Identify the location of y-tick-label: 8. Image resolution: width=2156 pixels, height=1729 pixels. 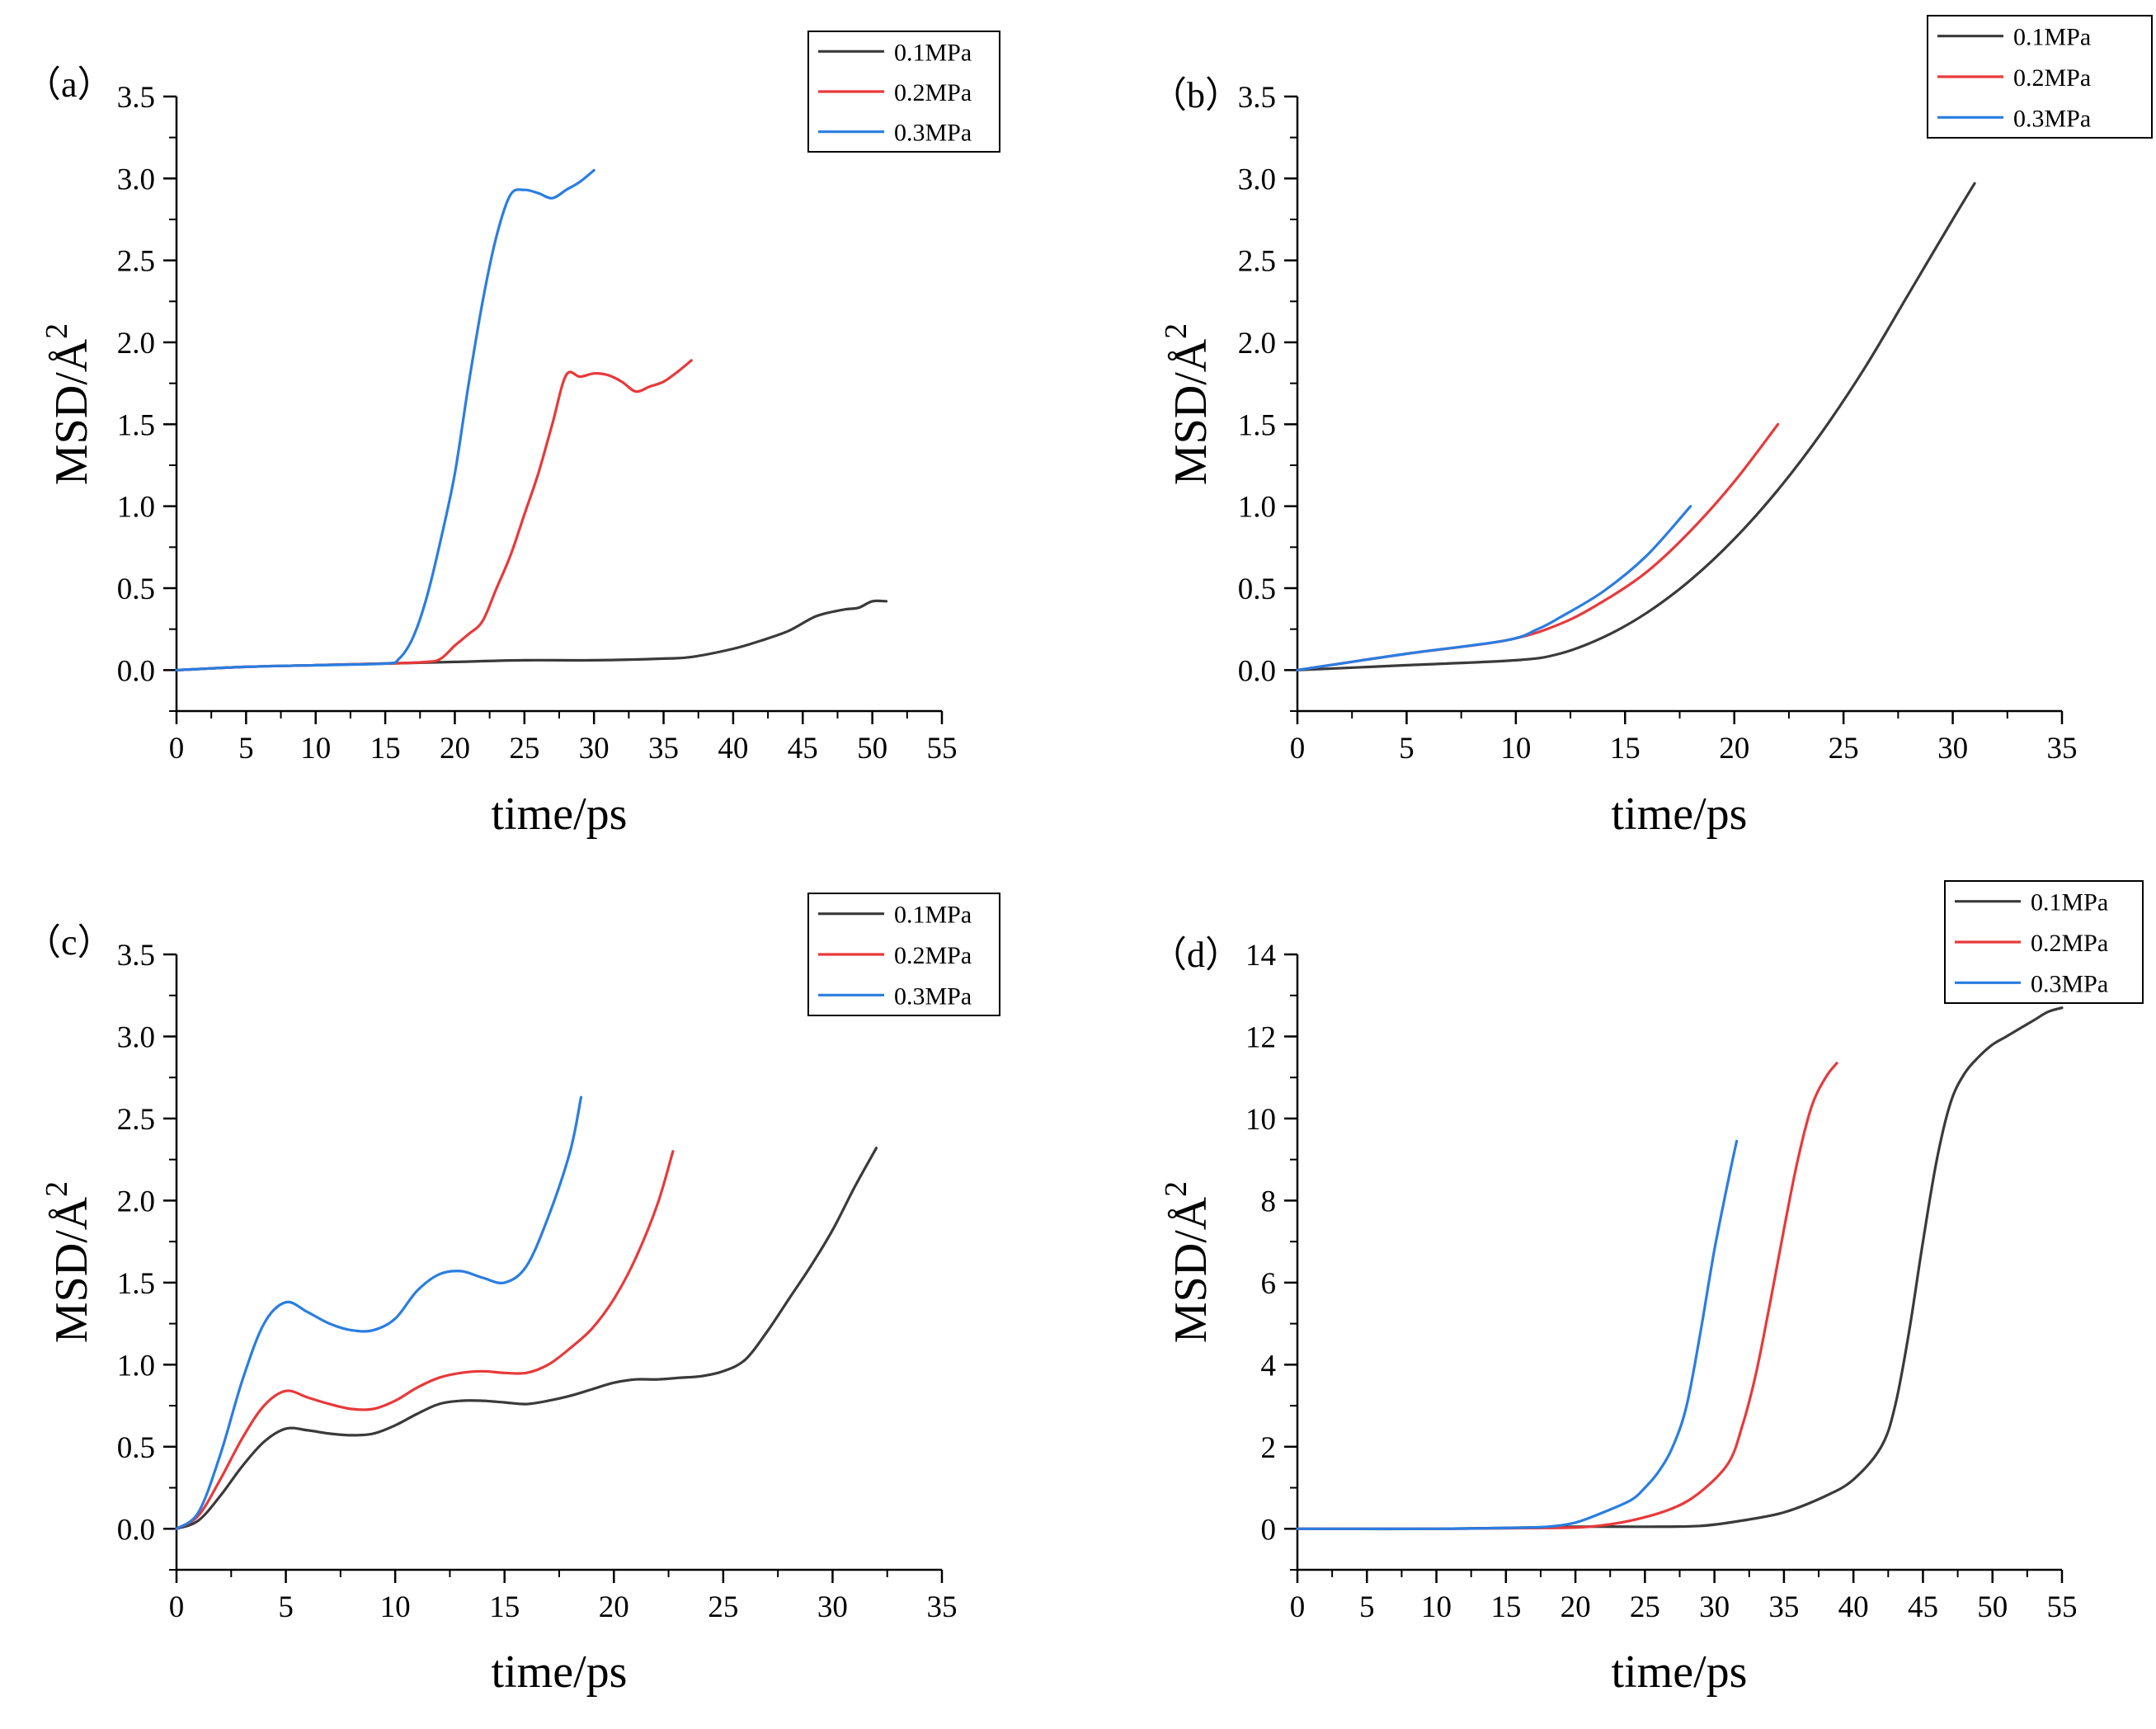
(1269, 1201).